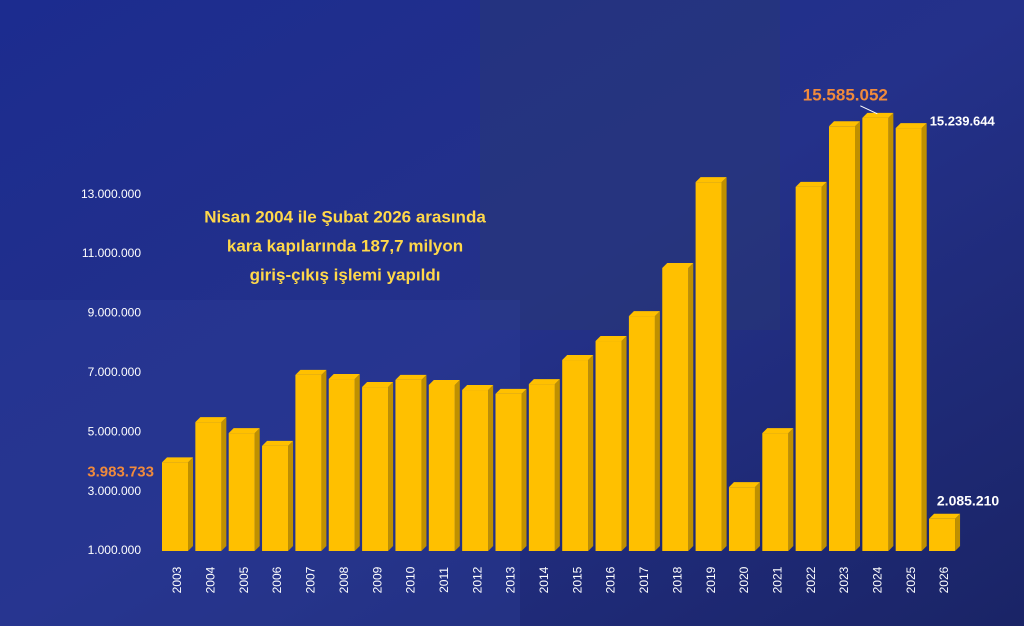 Image resolution: width=1024 pixels, height=626 pixels. What do you see at coordinates (115, 431) in the screenshot?
I see `y-tick-label: 5.000.000` at bounding box center [115, 431].